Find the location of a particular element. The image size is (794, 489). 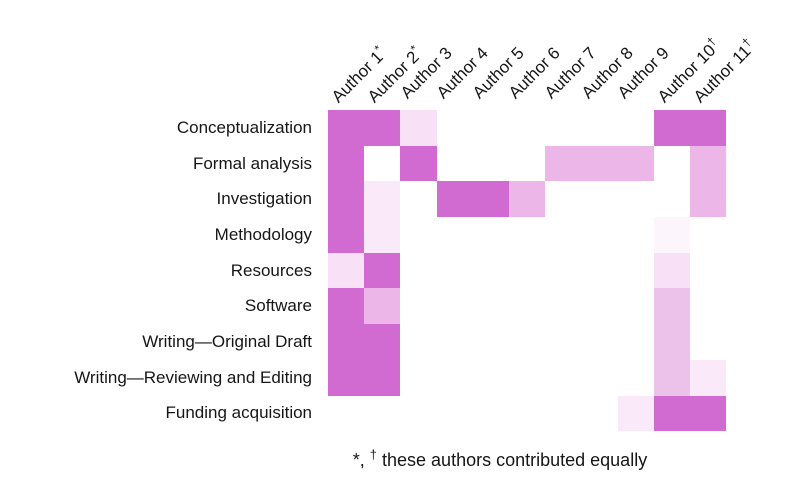

footnote-star-comma: *, is located at coordinates (361, 460).